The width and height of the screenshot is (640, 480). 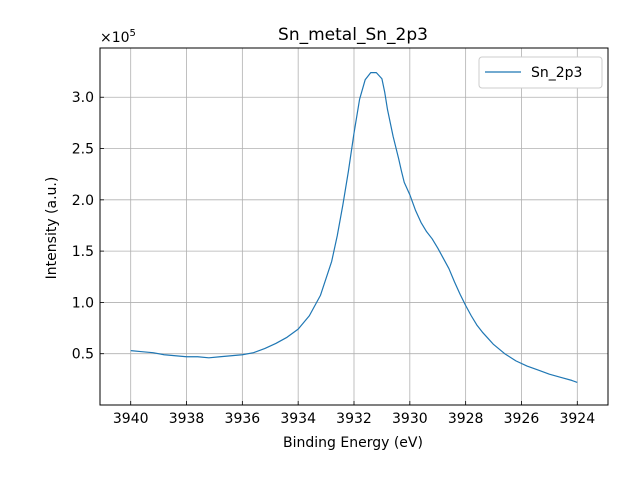 What do you see at coordinates (466, 419) in the screenshot?
I see `x-tick-label: 3928` at bounding box center [466, 419].